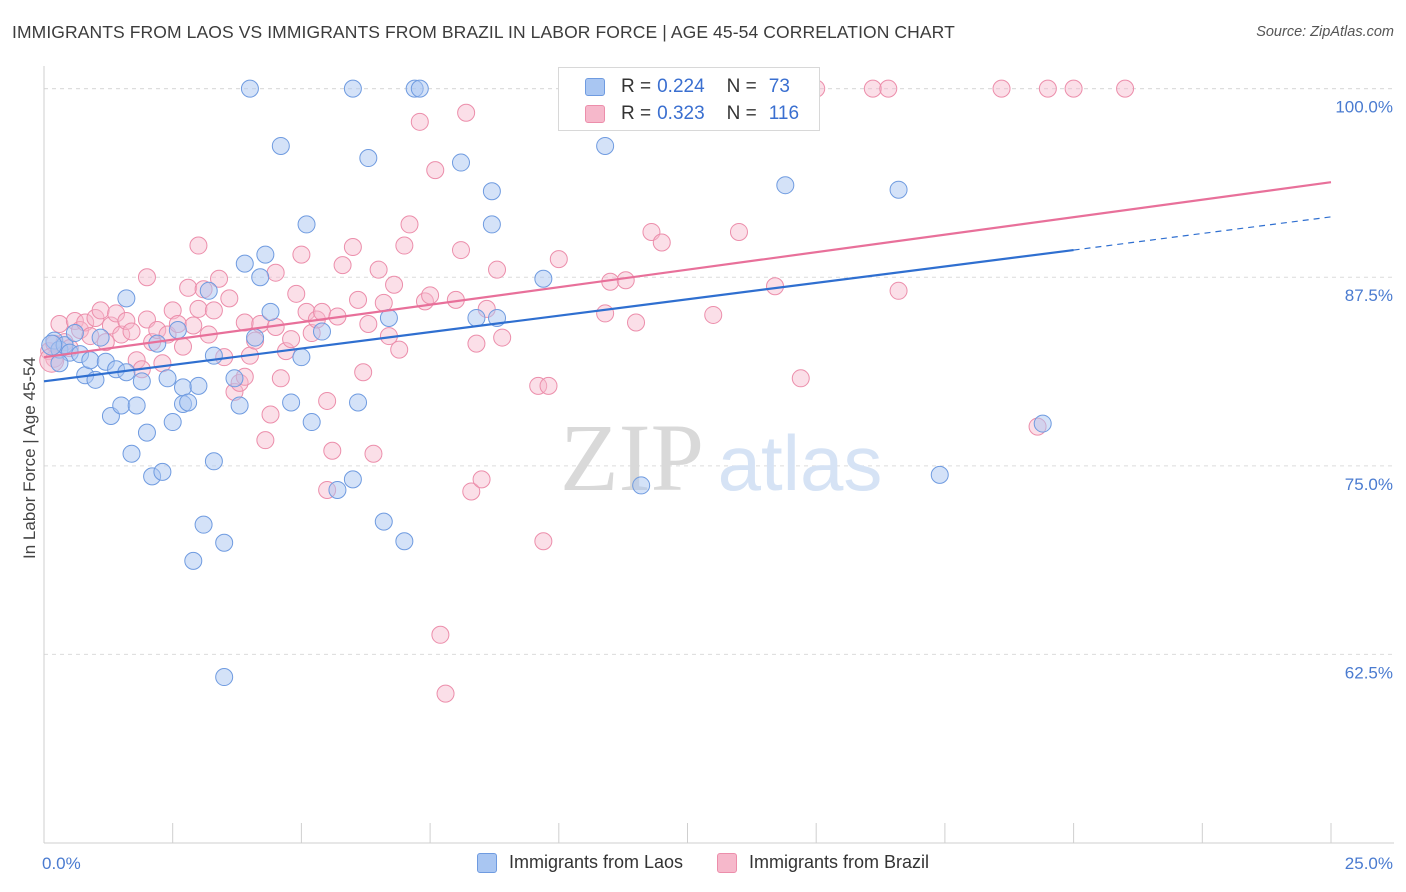 Image resolution: width=1406 pixels, height=892 pixels. What do you see at coordinates (1325, 32) in the screenshot?
I see `source-credit: Source: ZipAtlas.com` at bounding box center [1325, 32].